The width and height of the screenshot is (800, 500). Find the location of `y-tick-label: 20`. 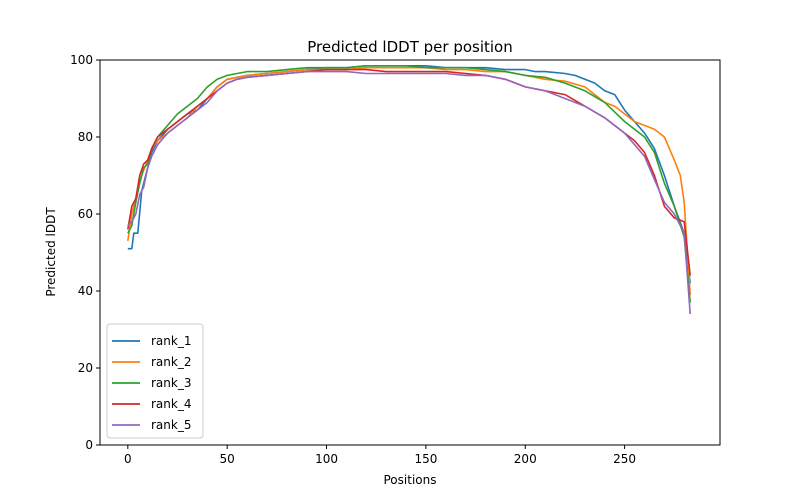

y-tick-label: 20 is located at coordinates (85, 368).